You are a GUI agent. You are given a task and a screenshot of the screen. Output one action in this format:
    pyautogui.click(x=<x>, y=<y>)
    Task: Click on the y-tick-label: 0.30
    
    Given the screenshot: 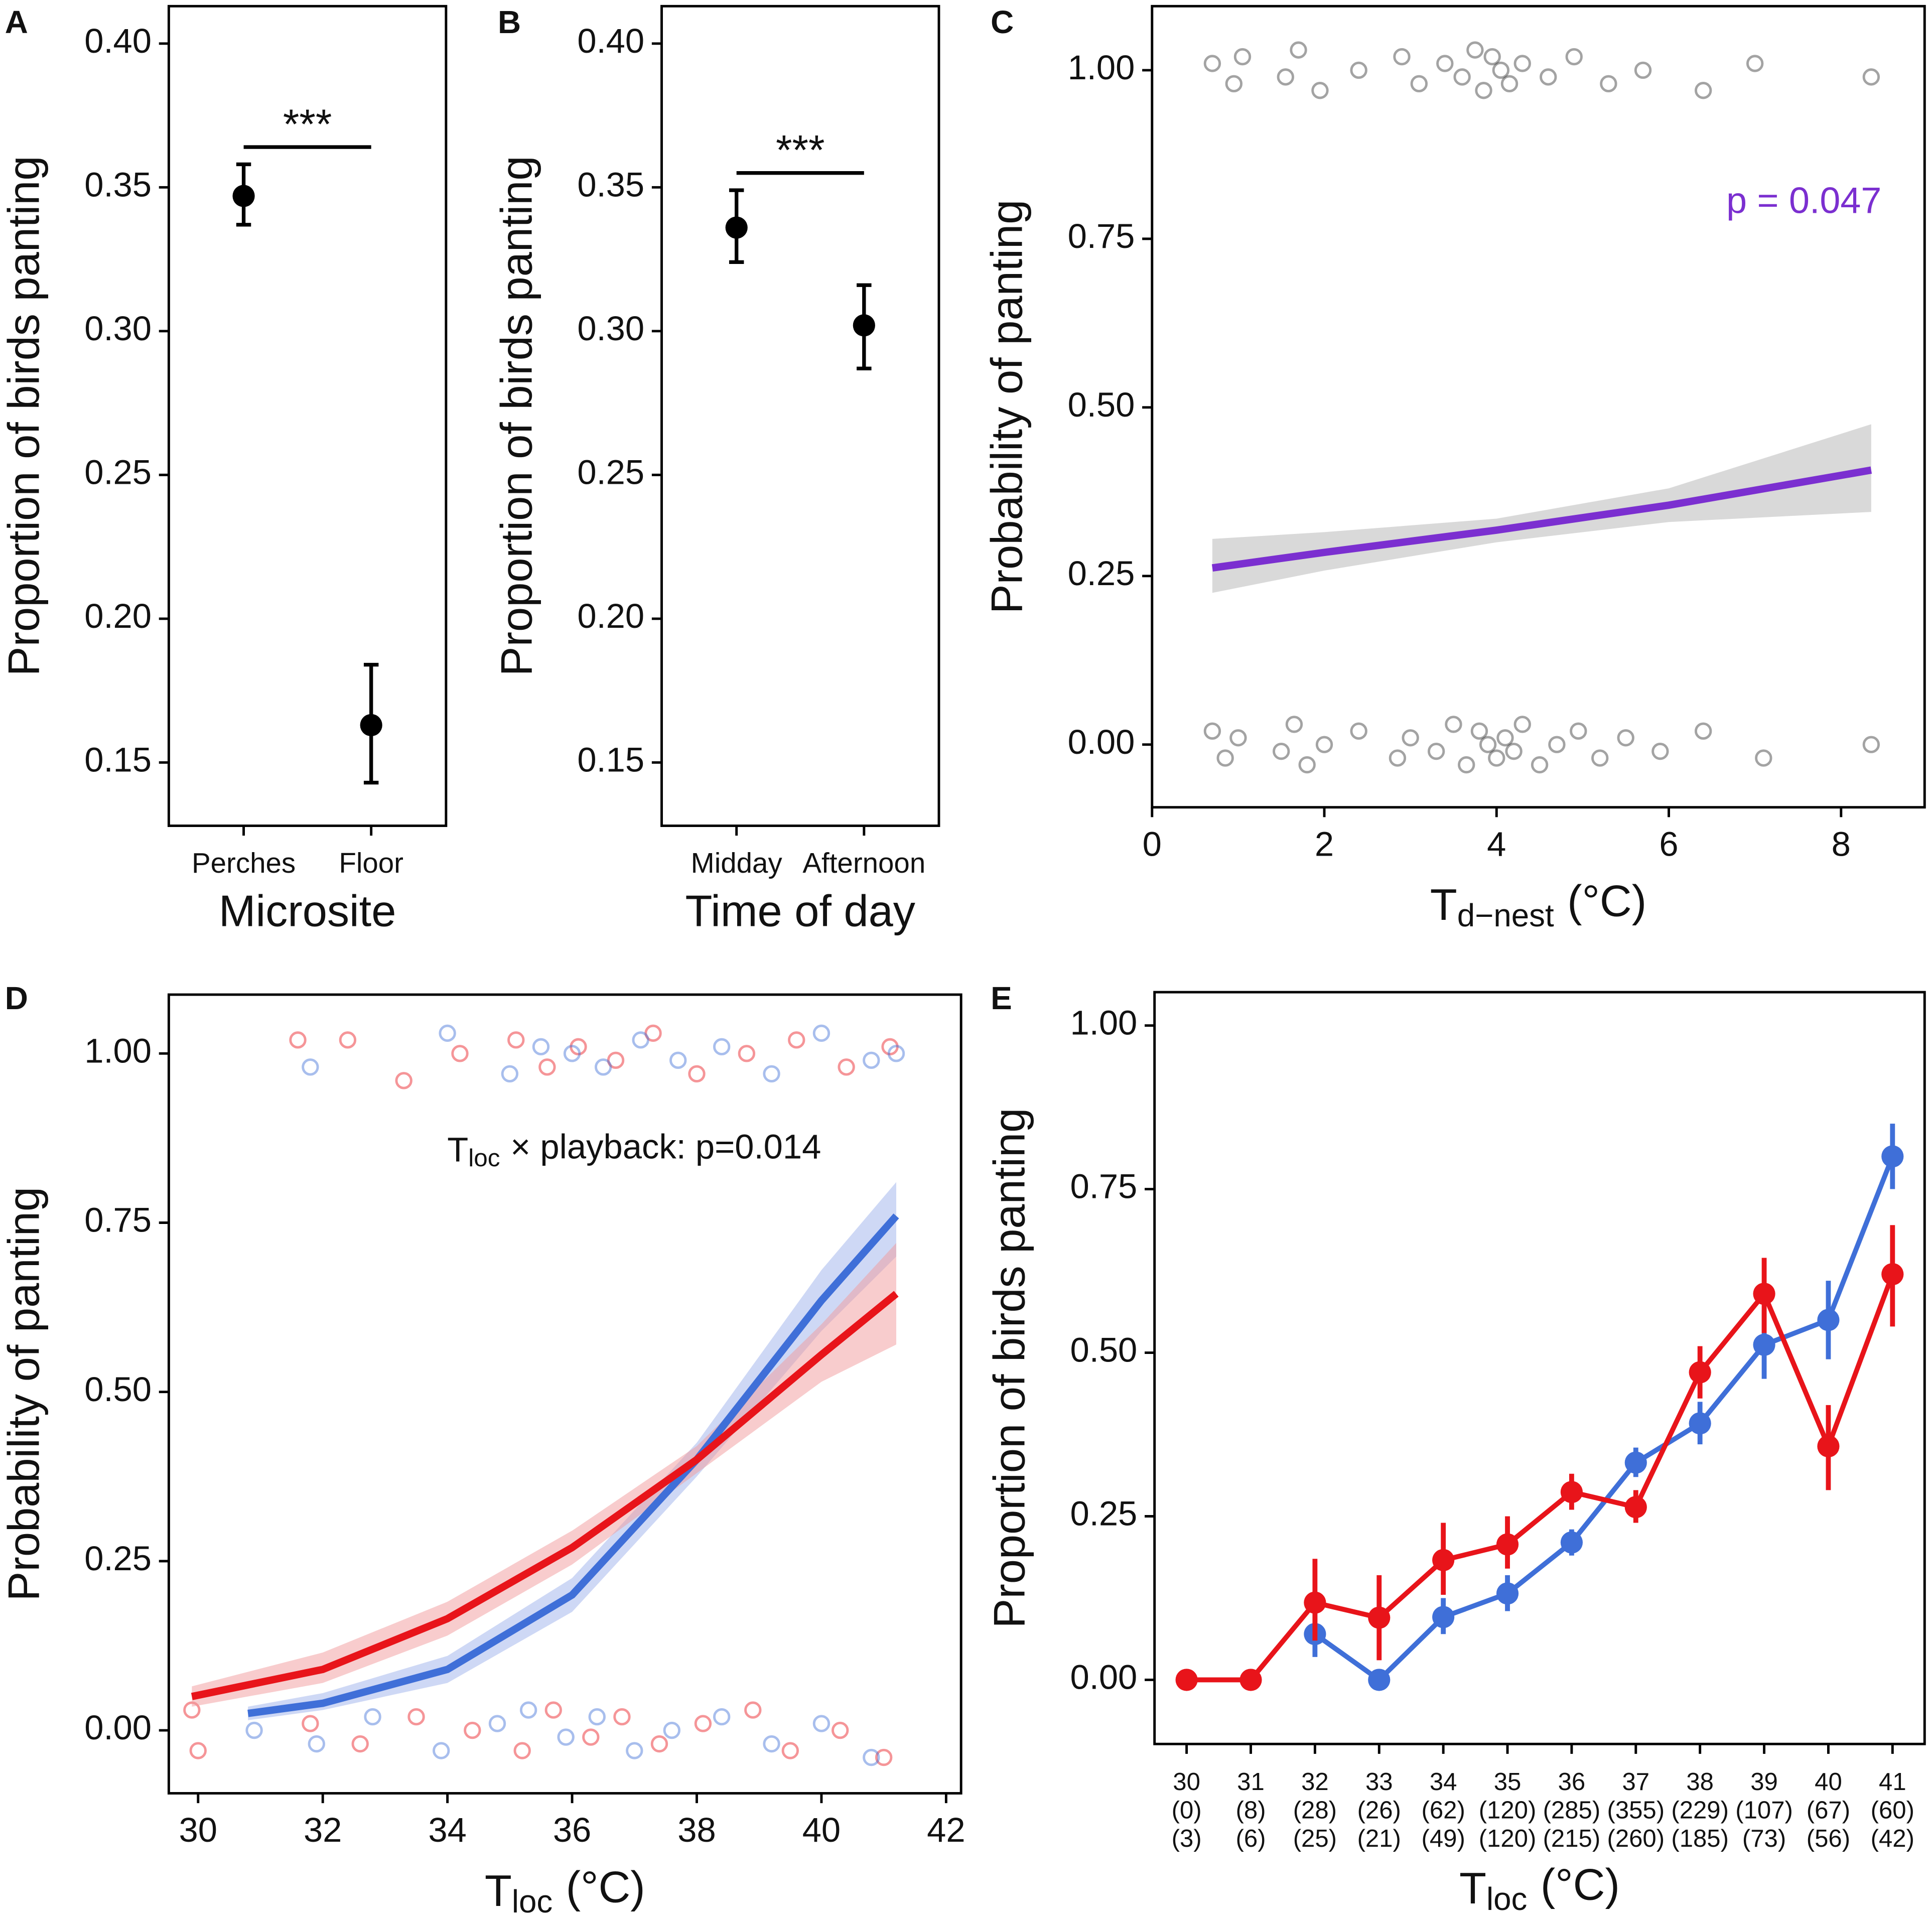 What is the action you would take?
    pyautogui.click(x=118, y=328)
    